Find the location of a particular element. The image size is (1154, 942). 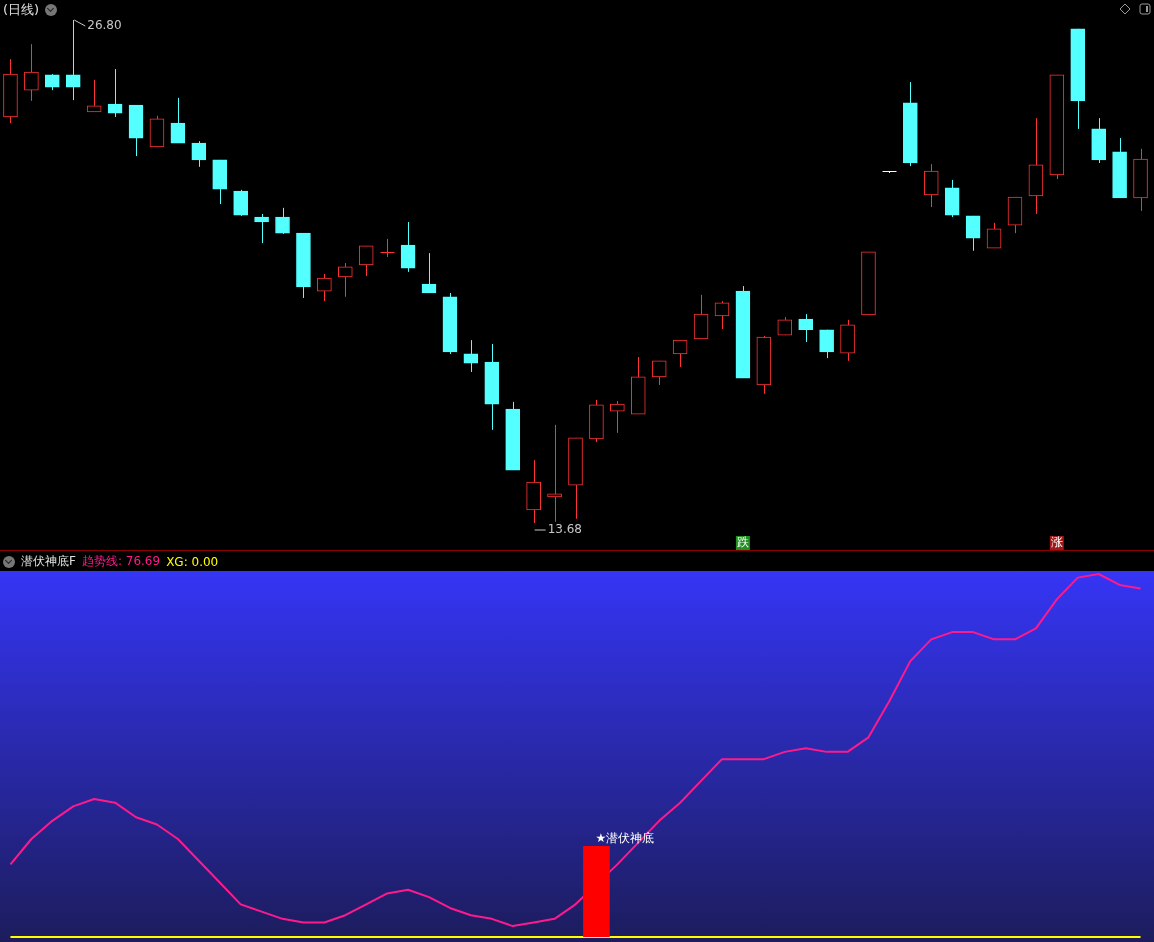

annotation: 26.80 is located at coordinates (104, 25).